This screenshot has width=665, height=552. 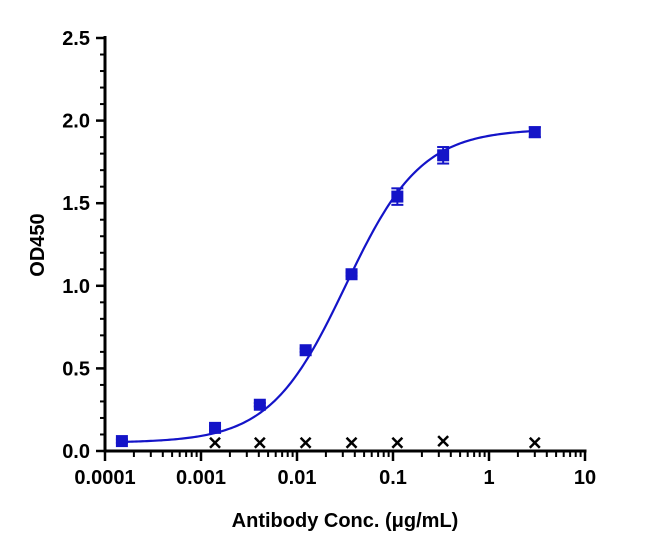 What do you see at coordinates (76, 39) in the screenshot?
I see `y-tick-label: 2.5` at bounding box center [76, 39].